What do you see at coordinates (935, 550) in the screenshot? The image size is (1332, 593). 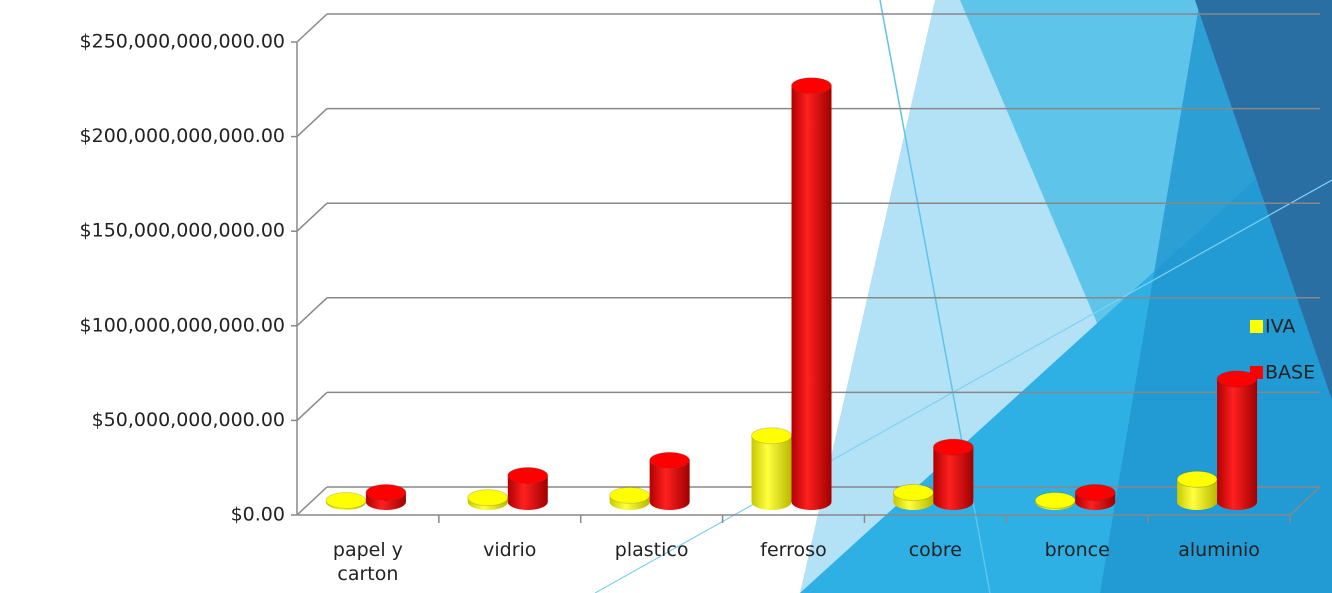 I see `x-tick-label: cobre` at bounding box center [935, 550].